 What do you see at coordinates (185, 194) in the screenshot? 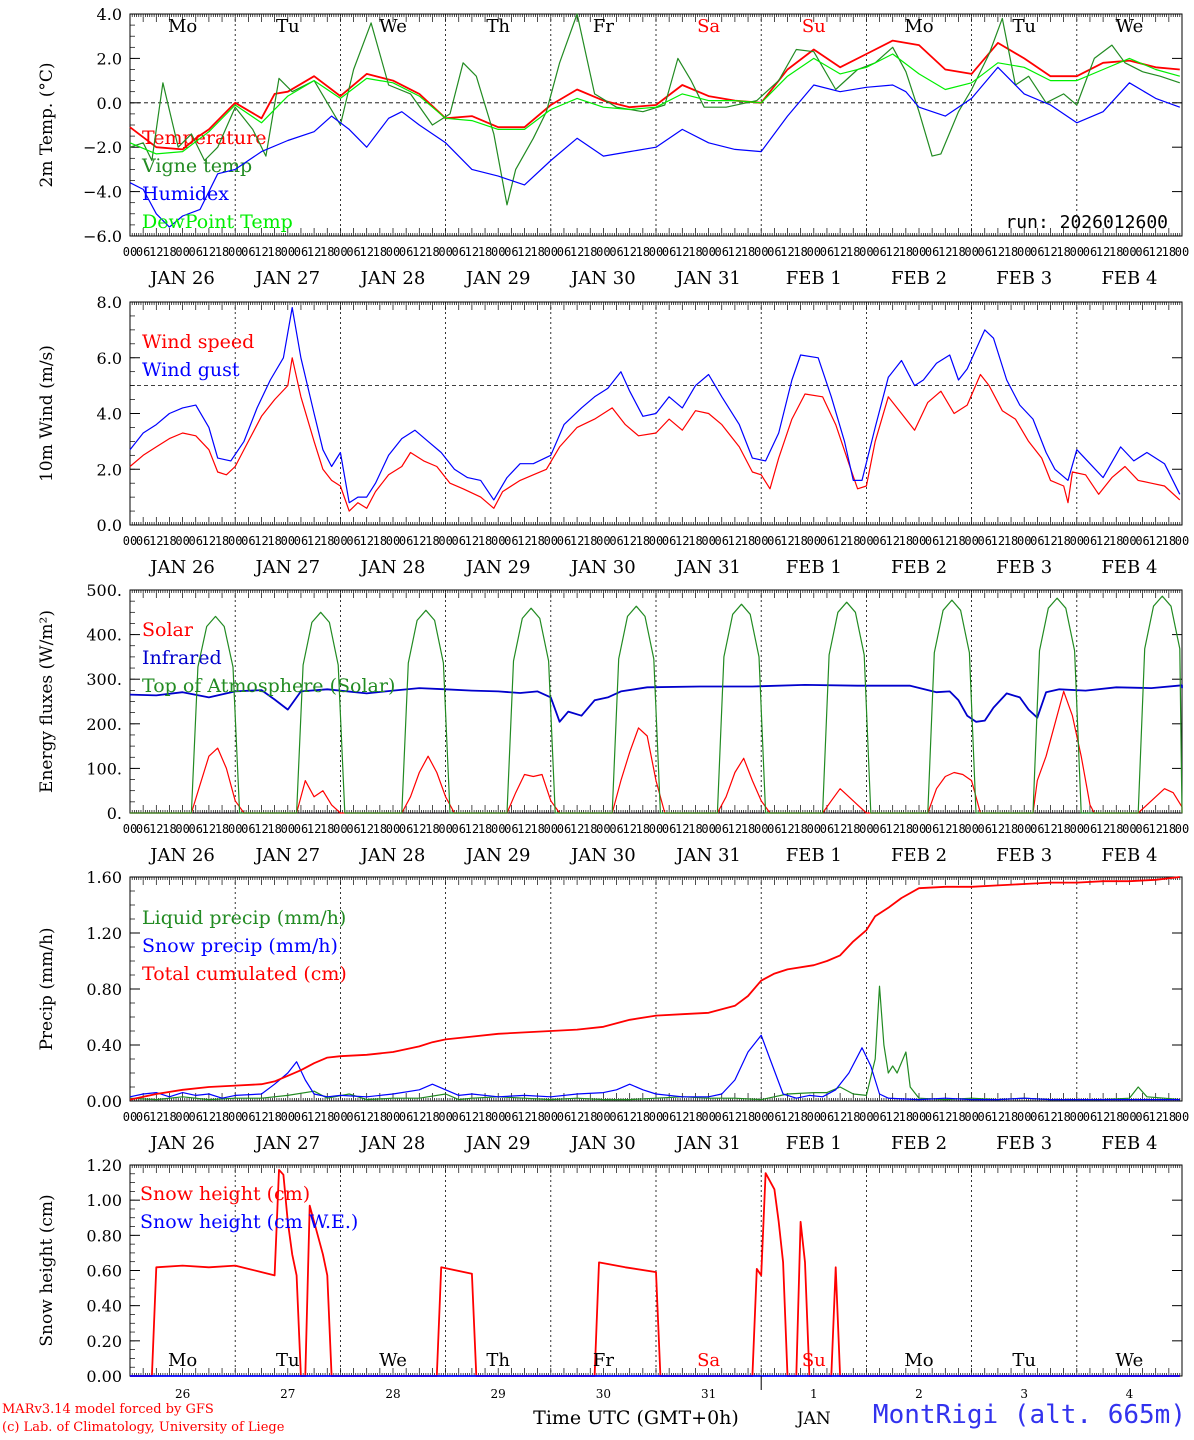
I see `legend-entry: Humidex` at bounding box center [185, 194].